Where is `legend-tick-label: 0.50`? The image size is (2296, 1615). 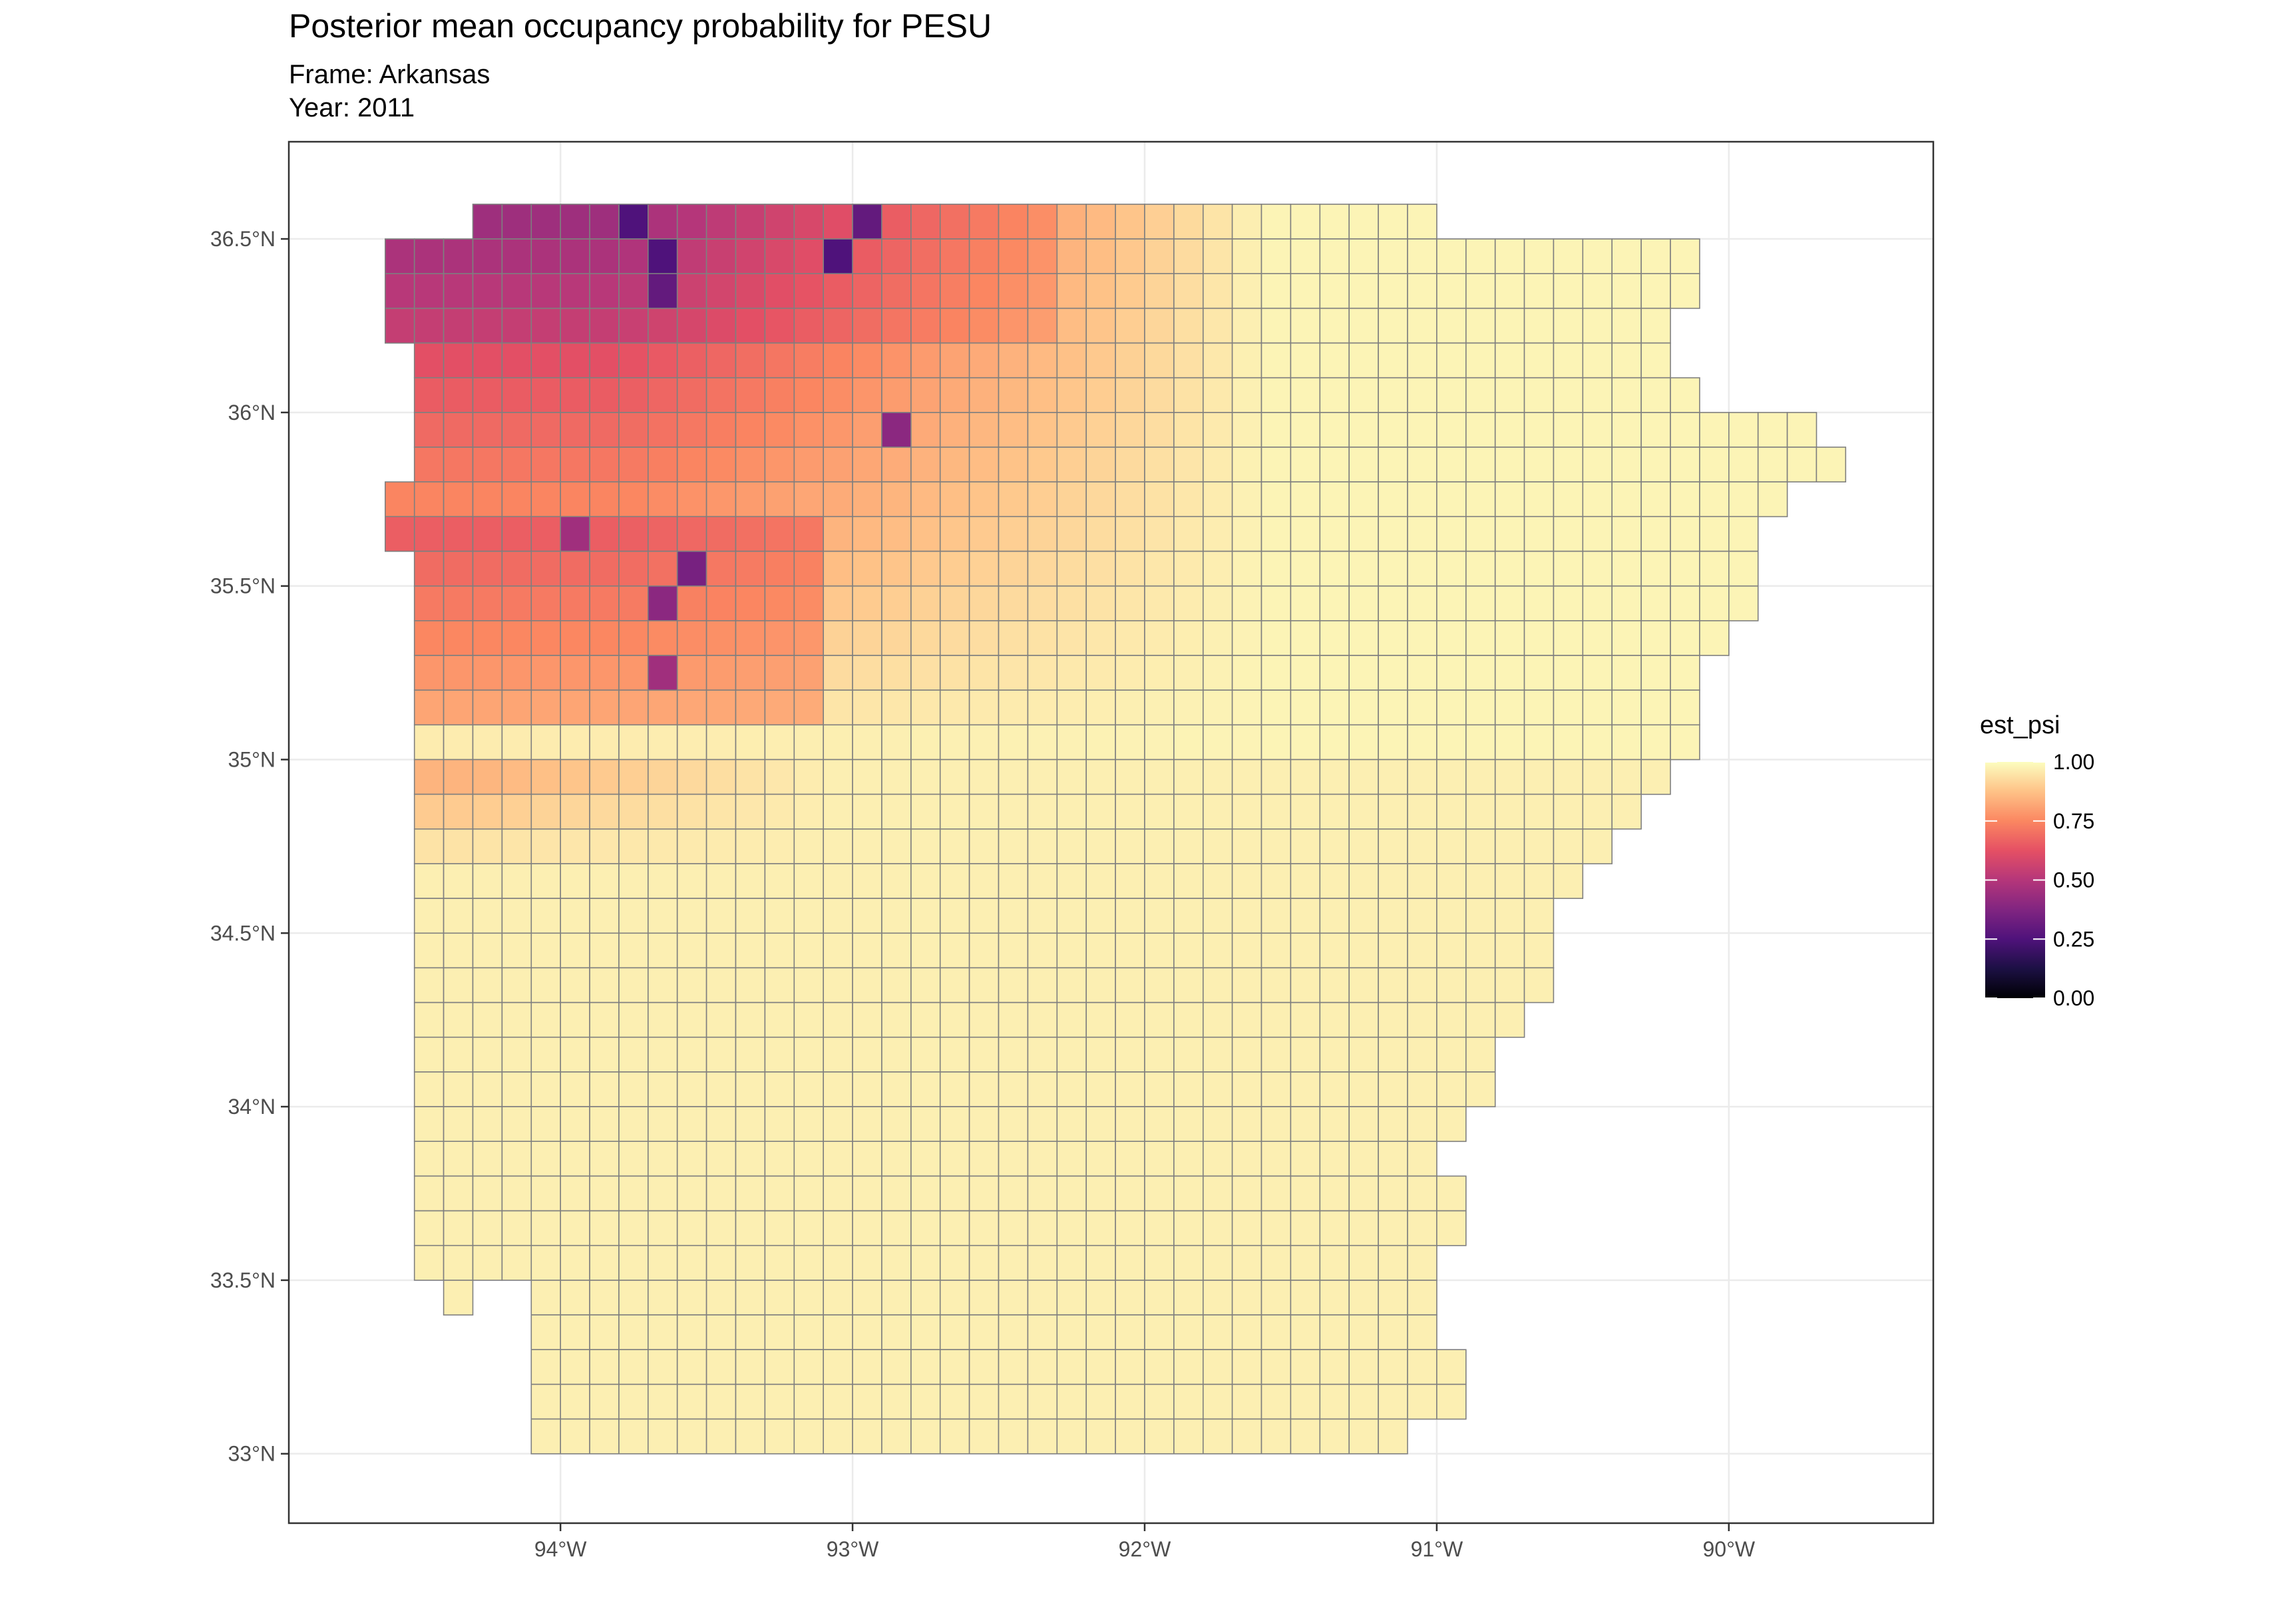
legend-tick-label: 0.50 is located at coordinates (2073, 880).